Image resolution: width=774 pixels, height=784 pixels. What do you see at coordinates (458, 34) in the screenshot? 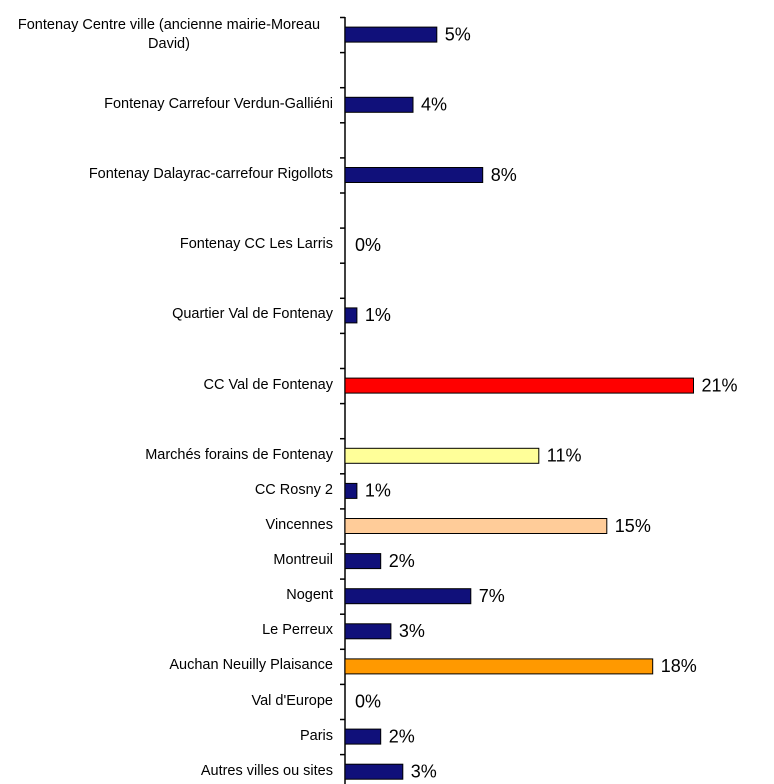
I see `value-label: 5%` at bounding box center [458, 34].